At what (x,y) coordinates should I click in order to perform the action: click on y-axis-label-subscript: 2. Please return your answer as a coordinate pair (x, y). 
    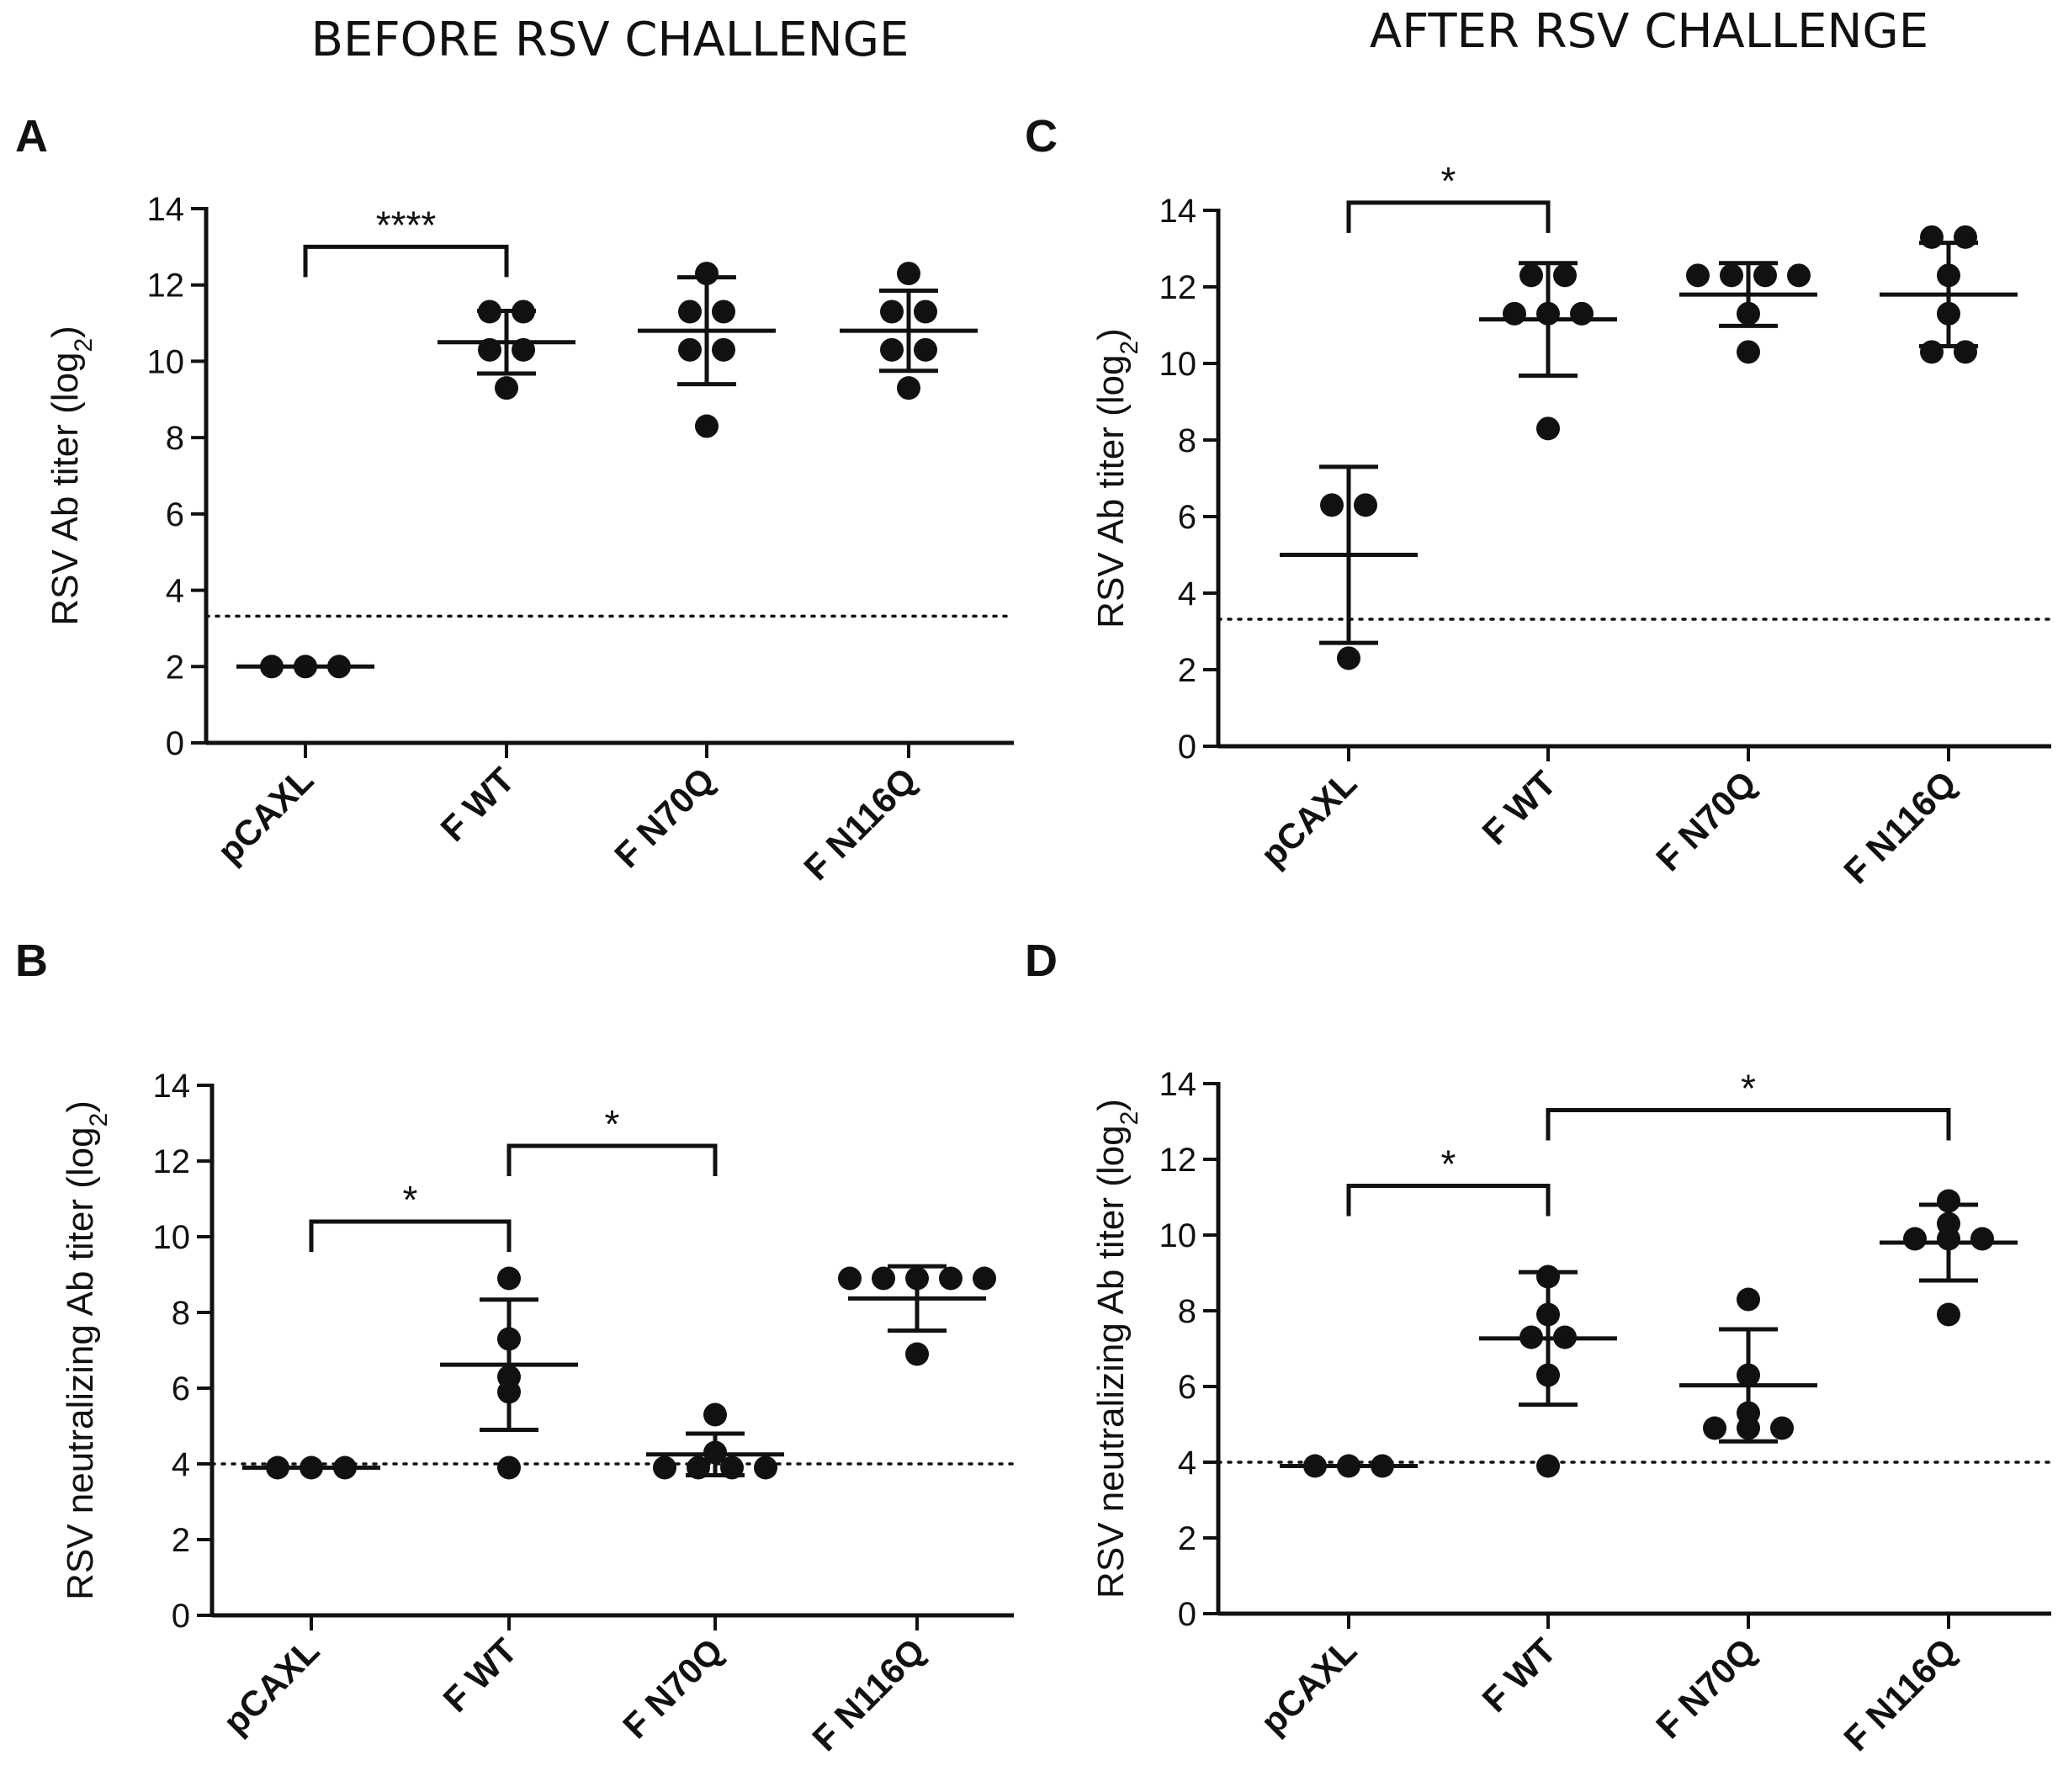
    Looking at the image, I should click on (84, 345).